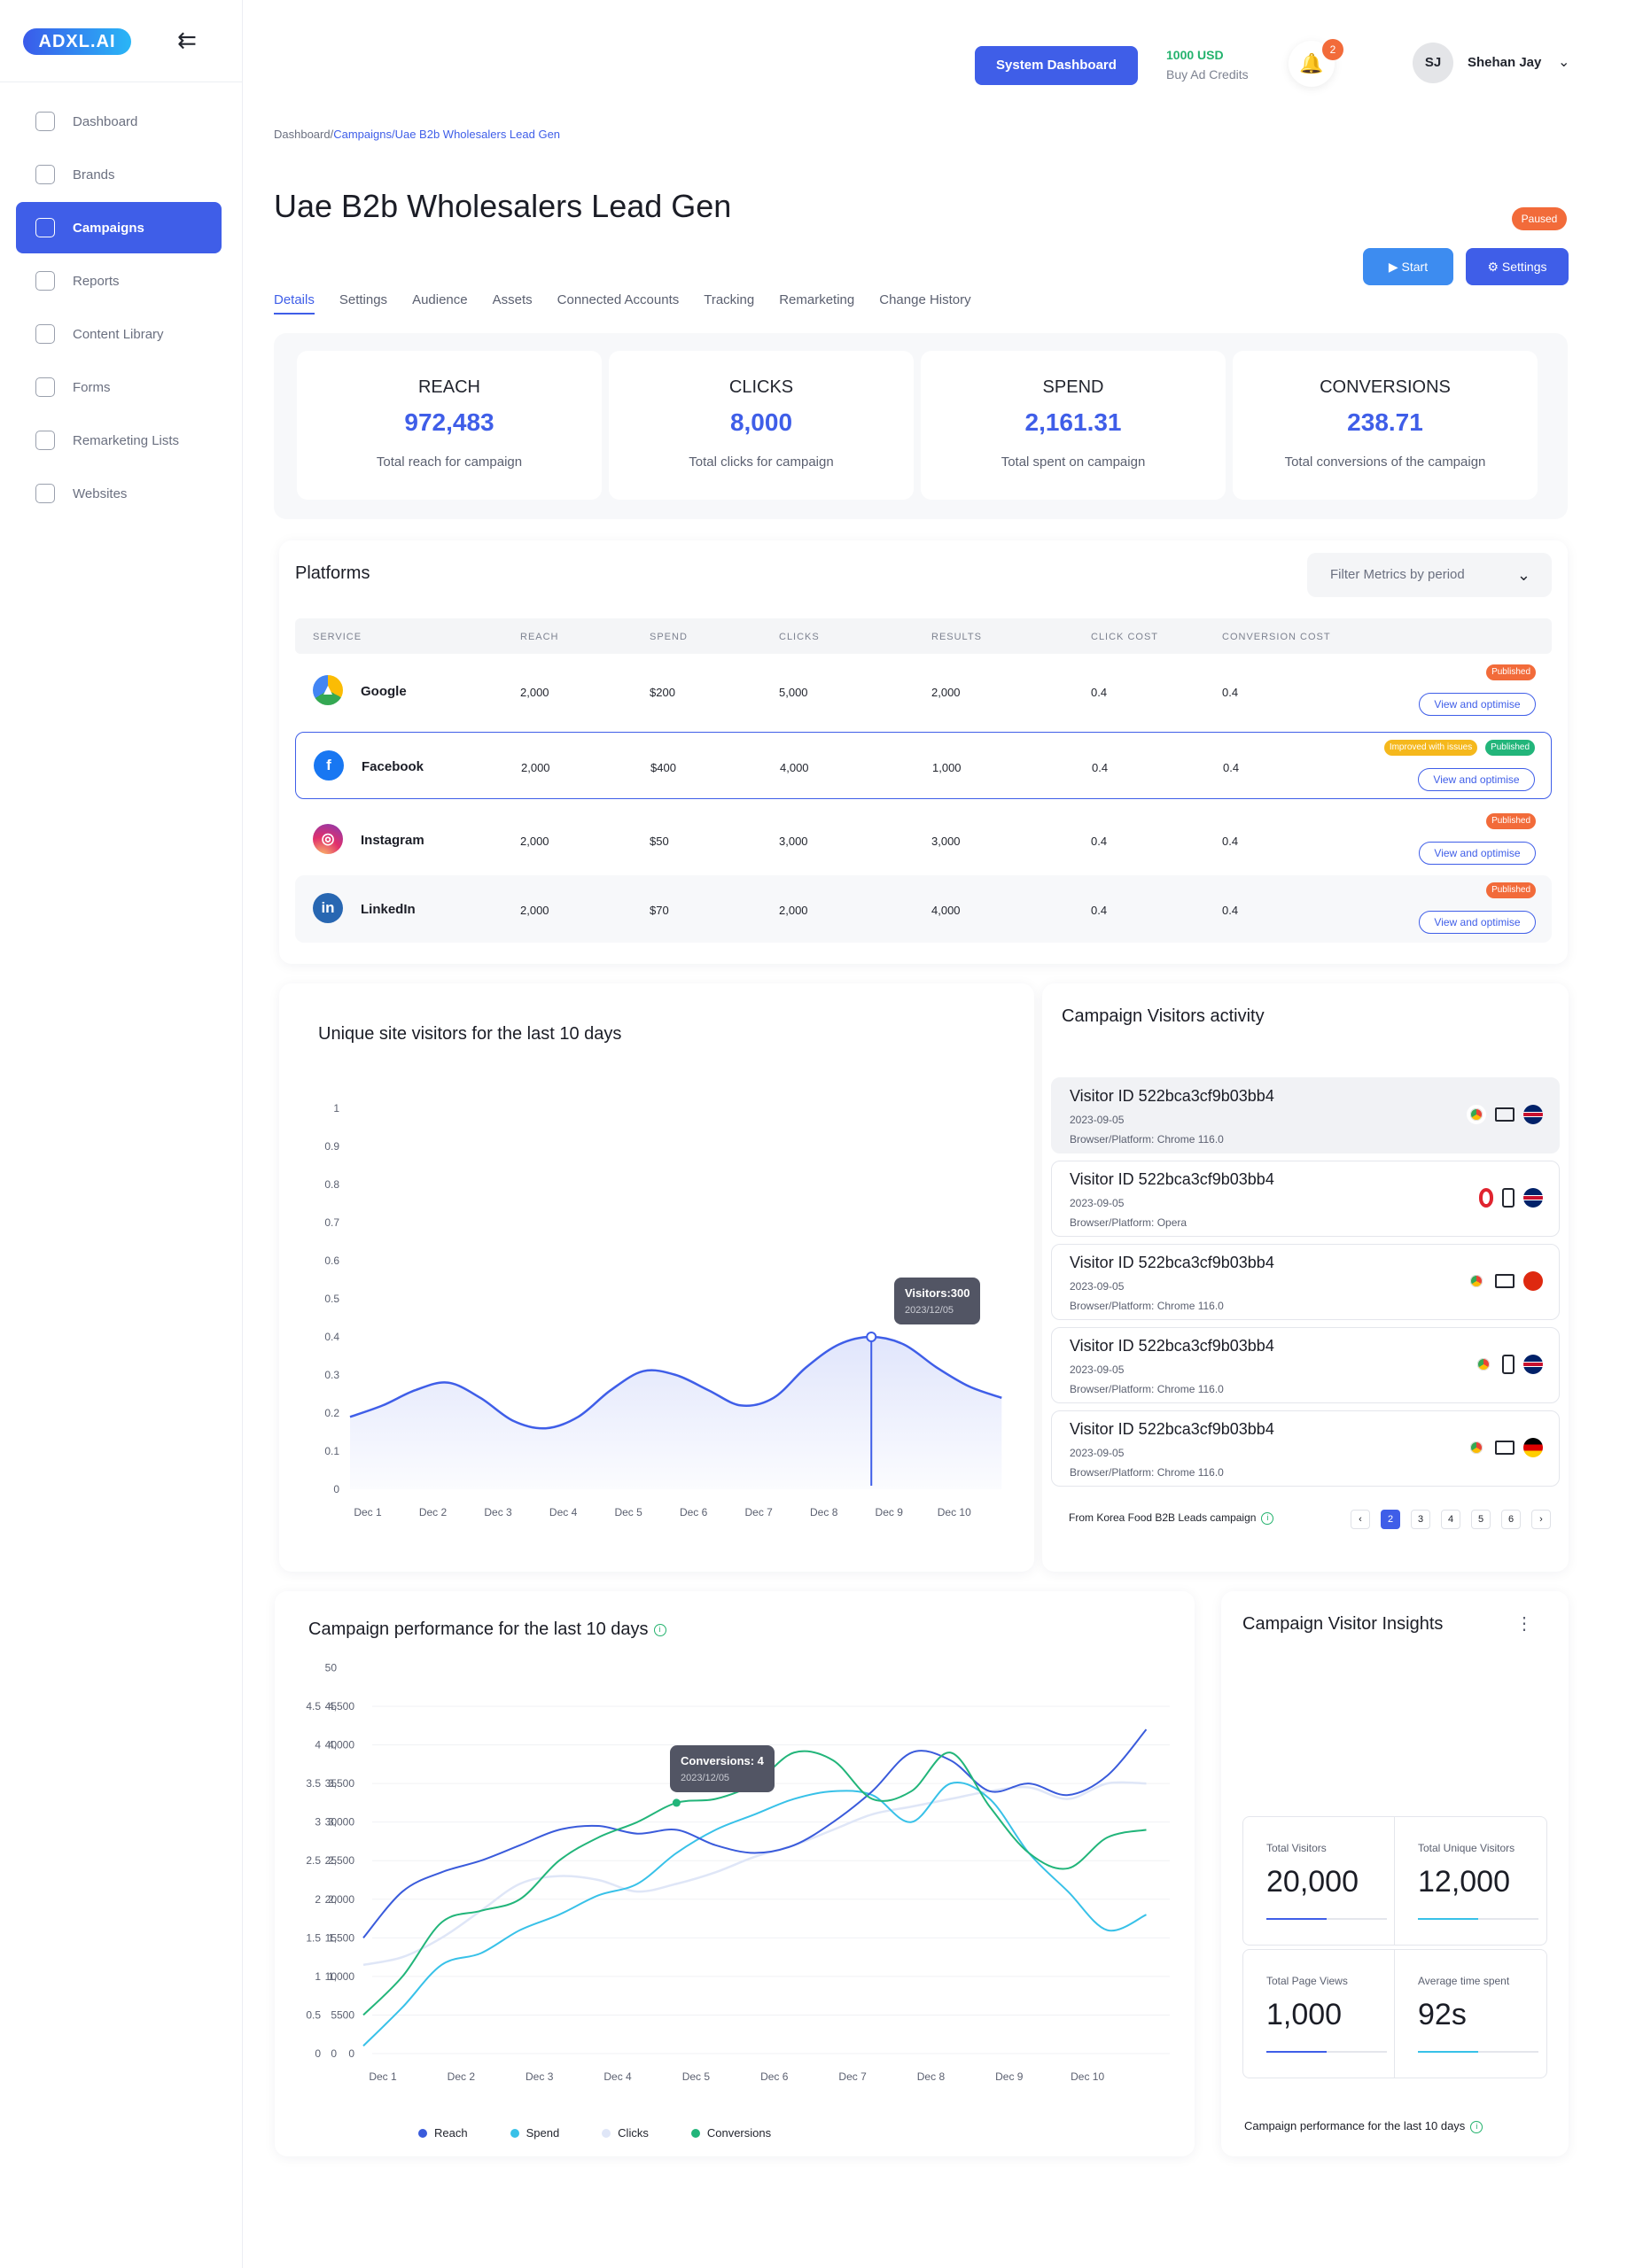  What do you see at coordinates (119, 281) in the screenshot?
I see `sidebar-item-reports: Reports` at bounding box center [119, 281].